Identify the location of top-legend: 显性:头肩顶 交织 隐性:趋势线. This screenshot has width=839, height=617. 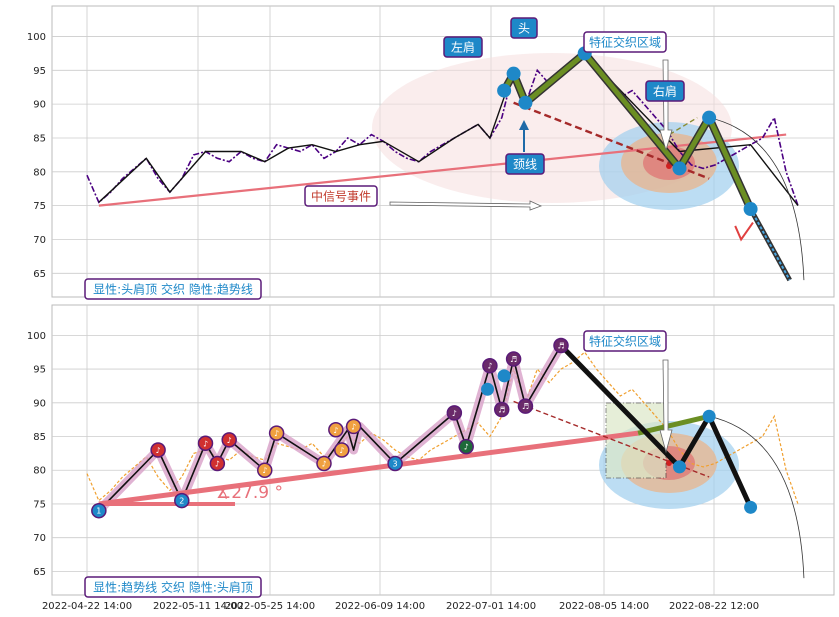
(173, 289).